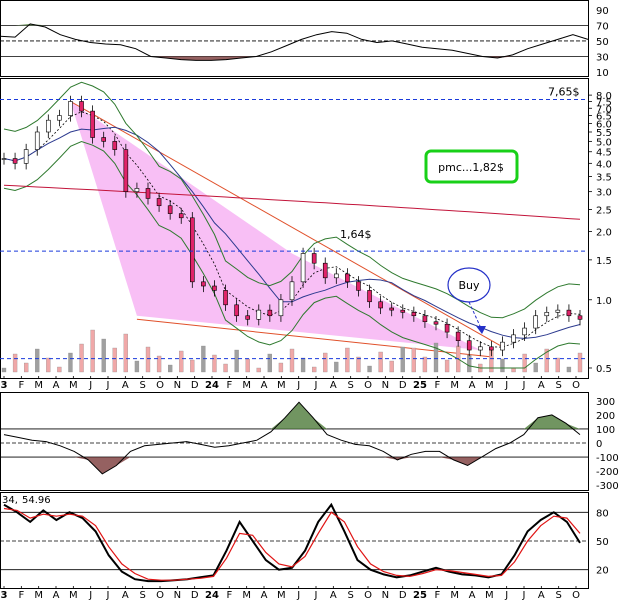 This screenshot has width=624, height=602. What do you see at coordinates (607, 472) in the screenshot?
I see `cci-y-tick: -200` at bounding box center [607, 472].